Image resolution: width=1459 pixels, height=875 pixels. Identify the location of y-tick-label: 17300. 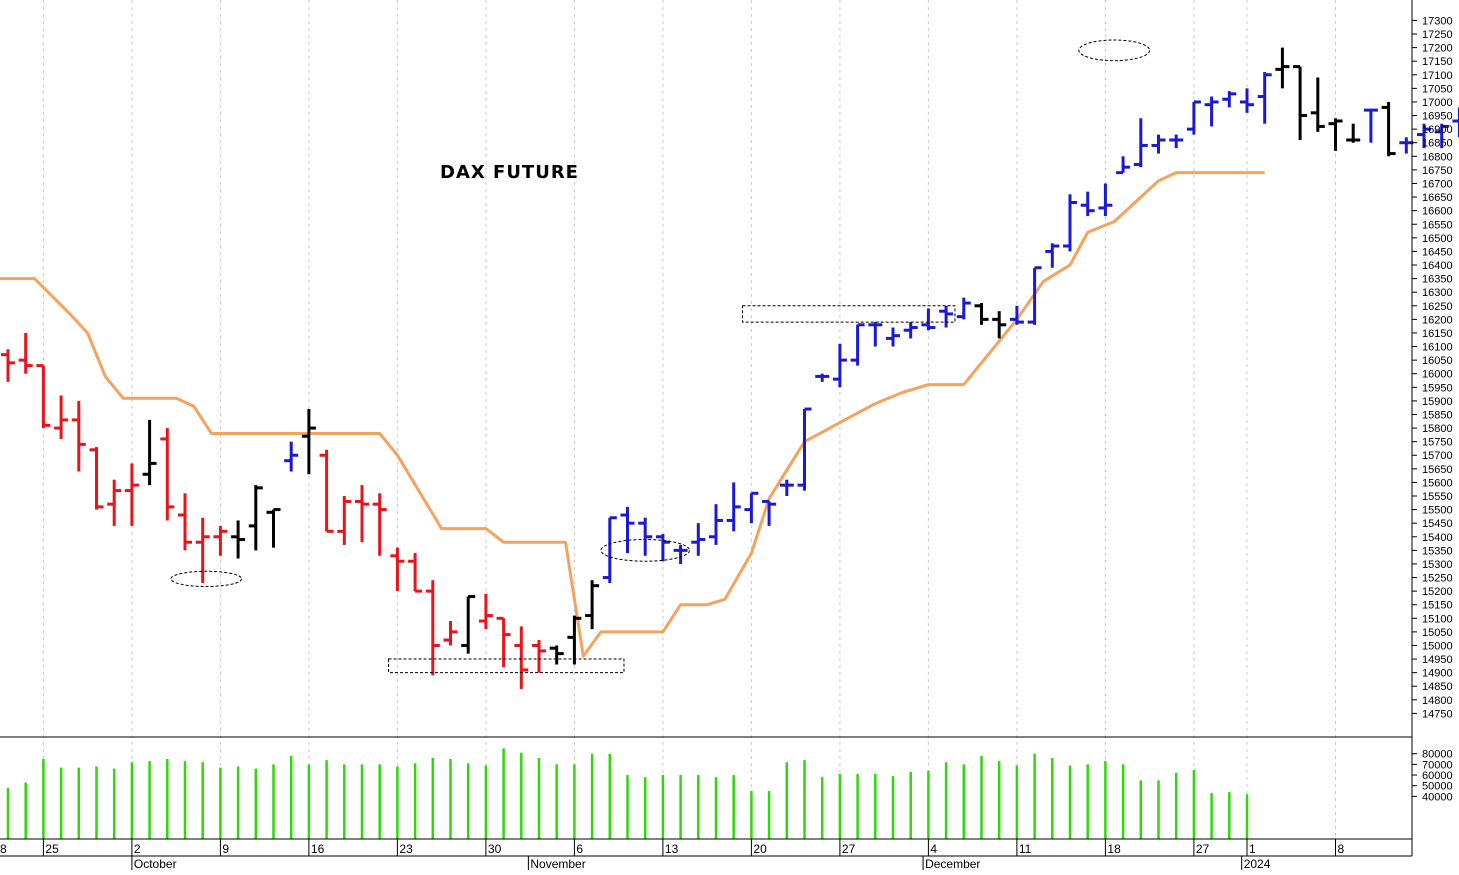
(1437, 21).